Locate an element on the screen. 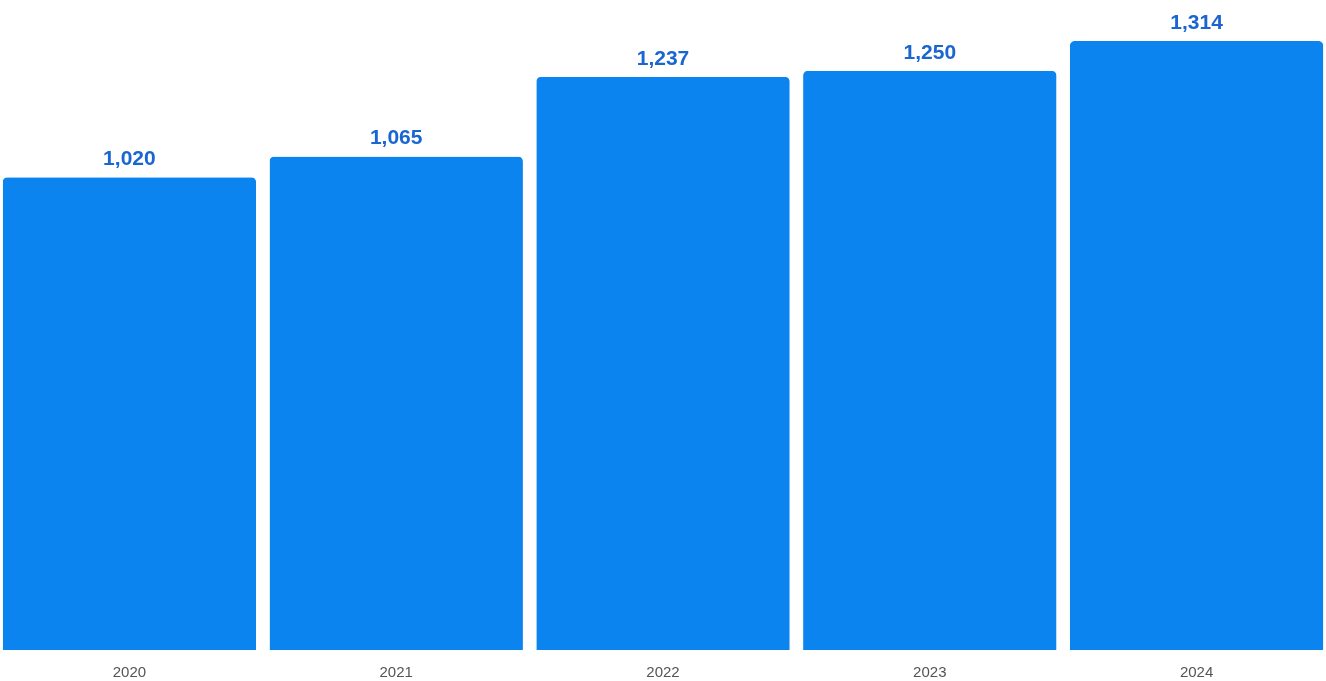  data-label: 1,020 is located at coordinates (129, 158).